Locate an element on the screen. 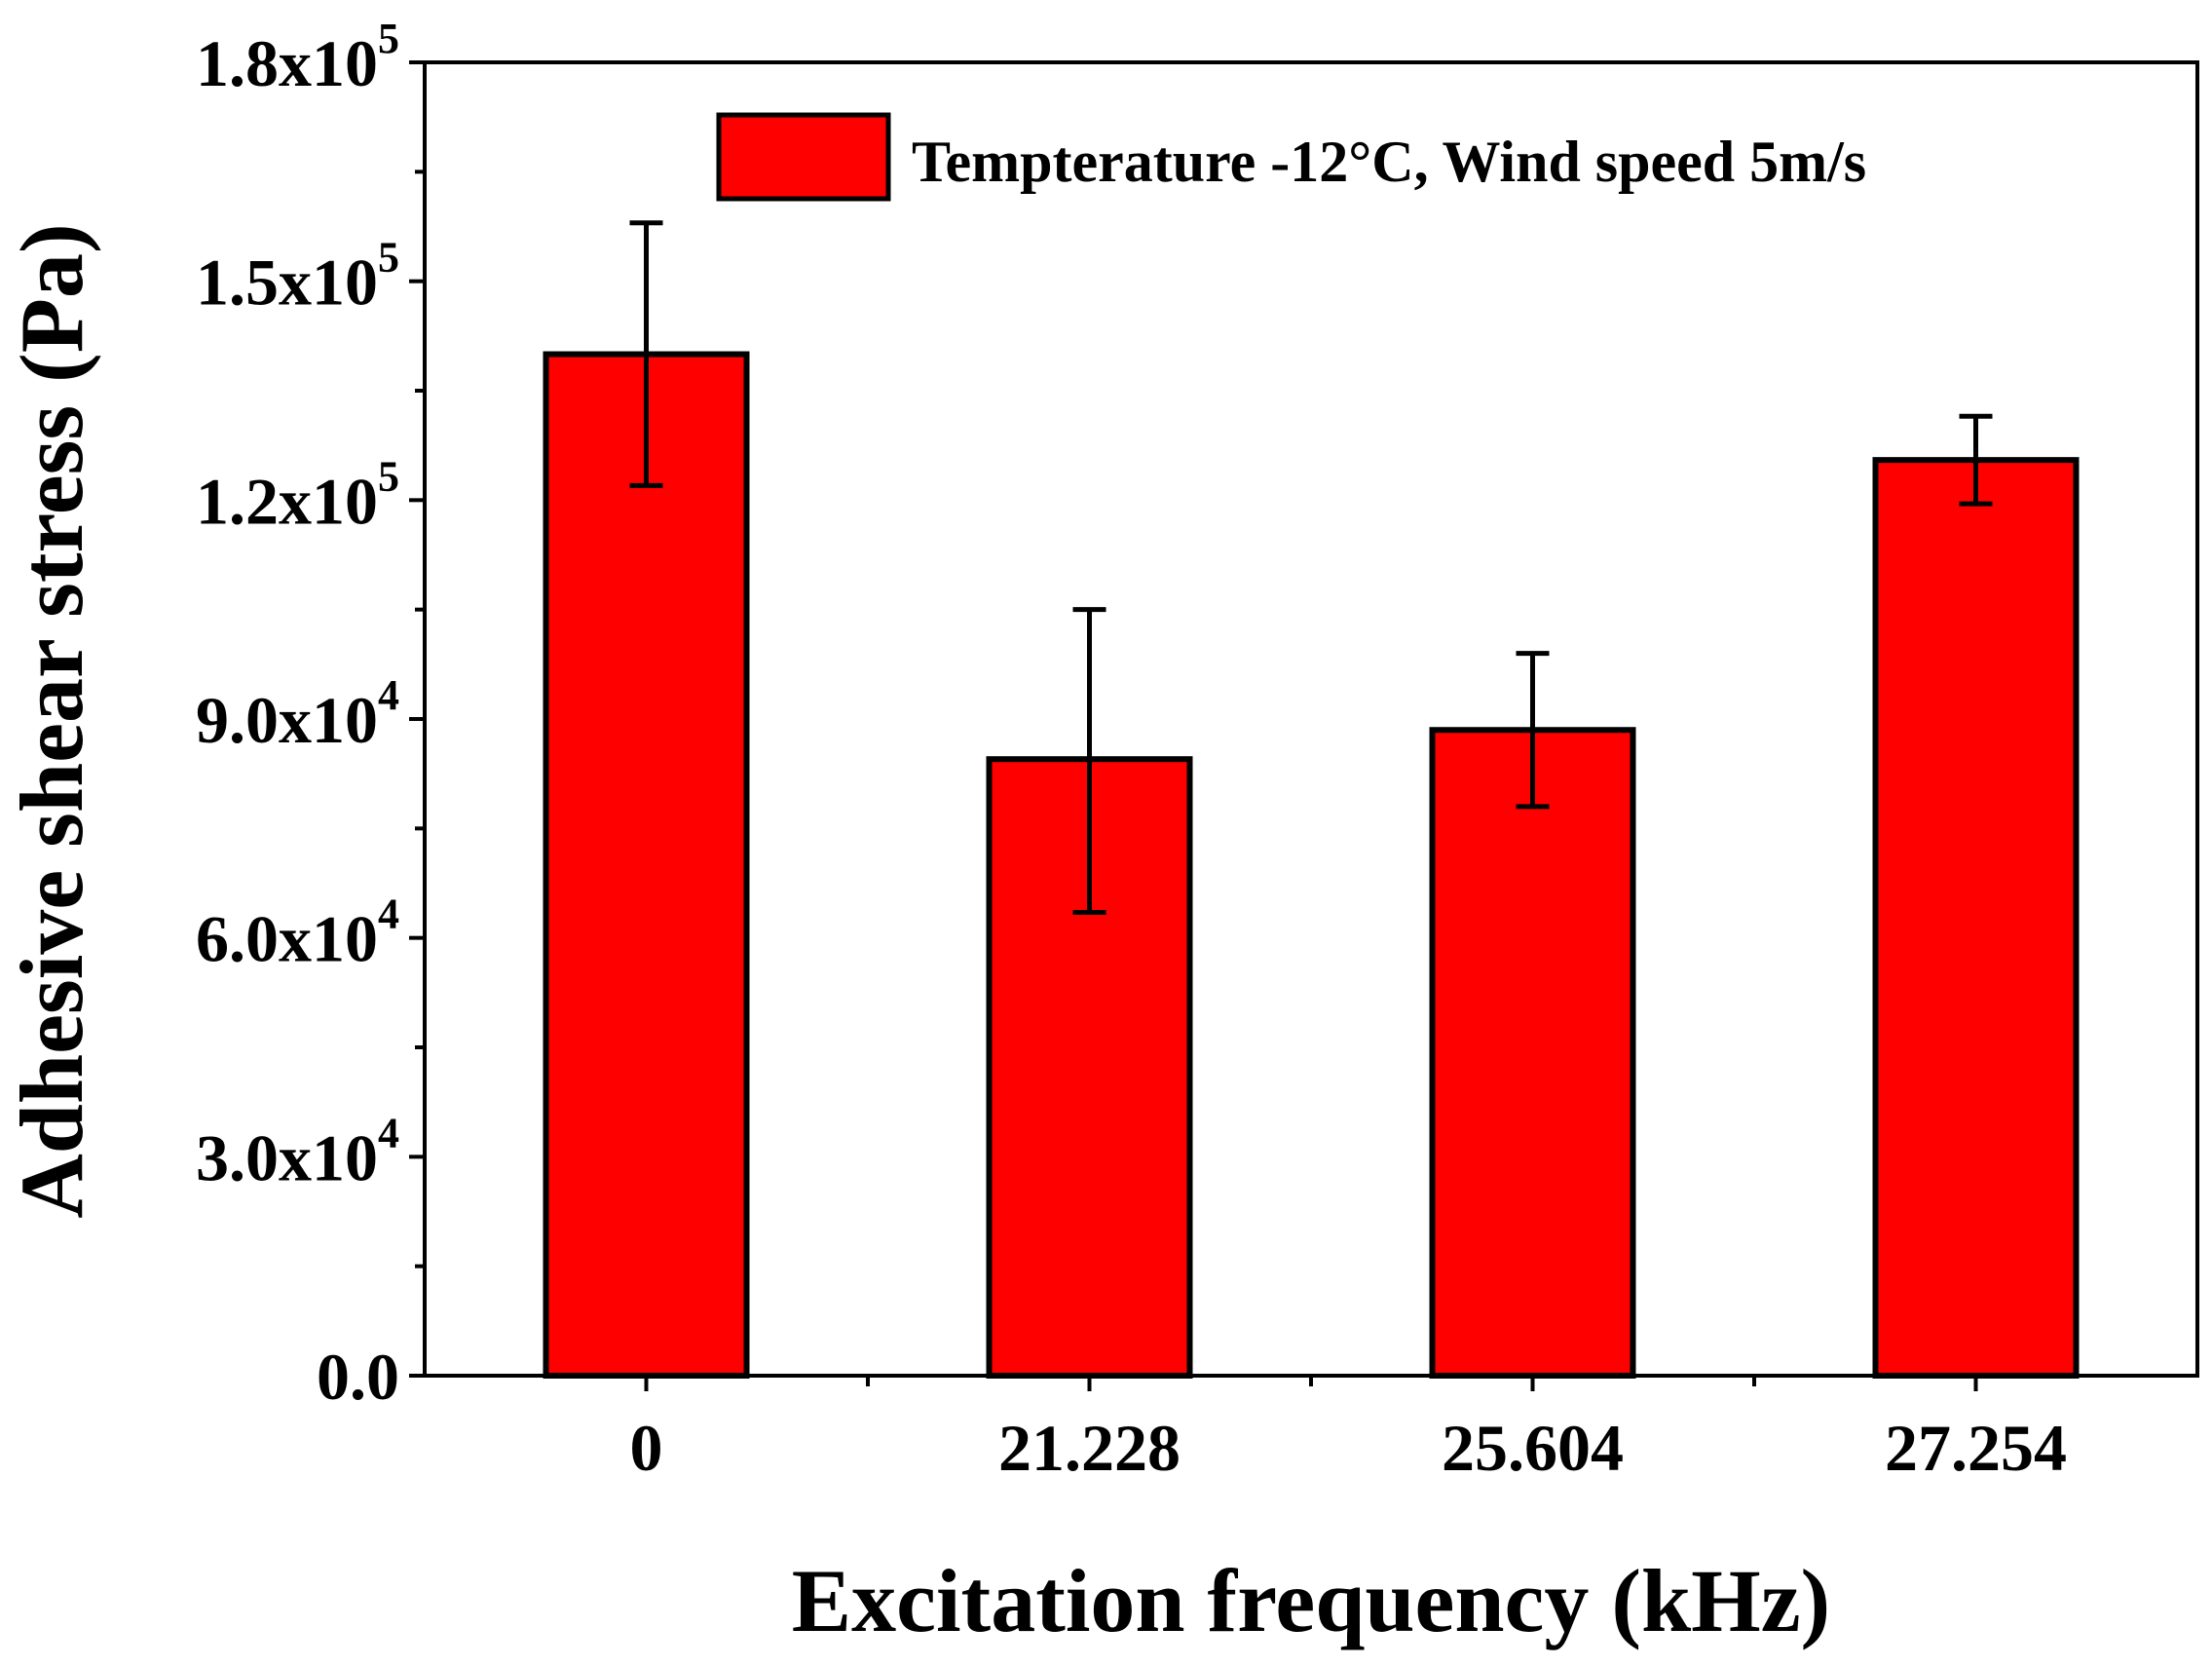 This screenshot has height=1666, width=2212. x-tick-labels: 0 21.228 25.604 27.254 is located at coordinates (1349, 1448).